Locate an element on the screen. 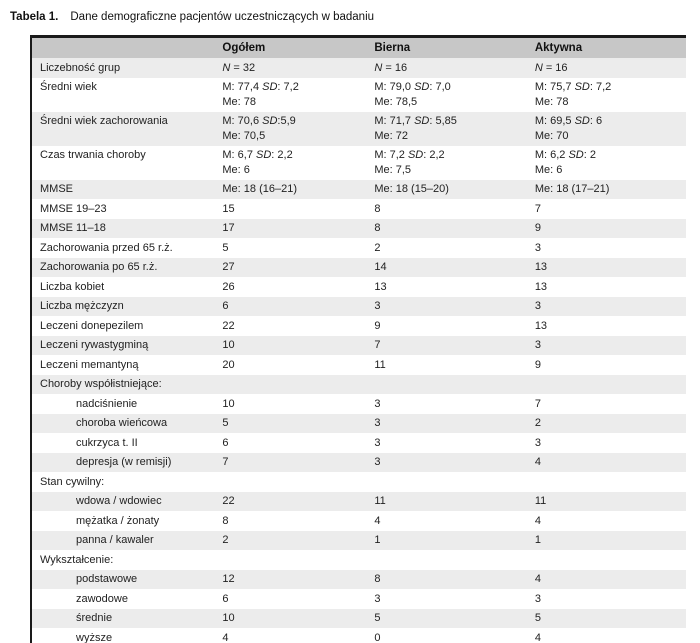 The image size is (700, 643). cell-value: M: 71,7 SD: 5,85 Me: 72 is located at coordinates (446, 128).